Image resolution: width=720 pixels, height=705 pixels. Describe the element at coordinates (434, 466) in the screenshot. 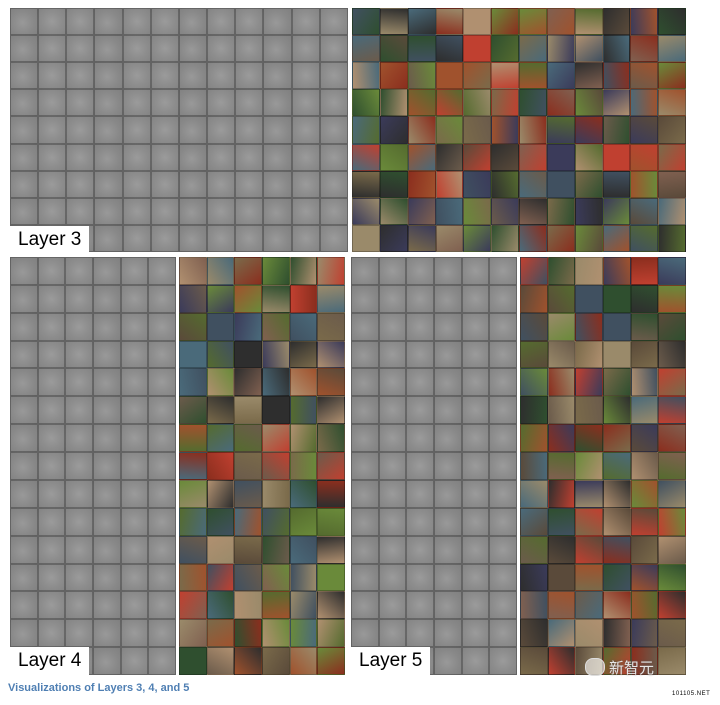

I see `layer5-filter-grid` at that location.